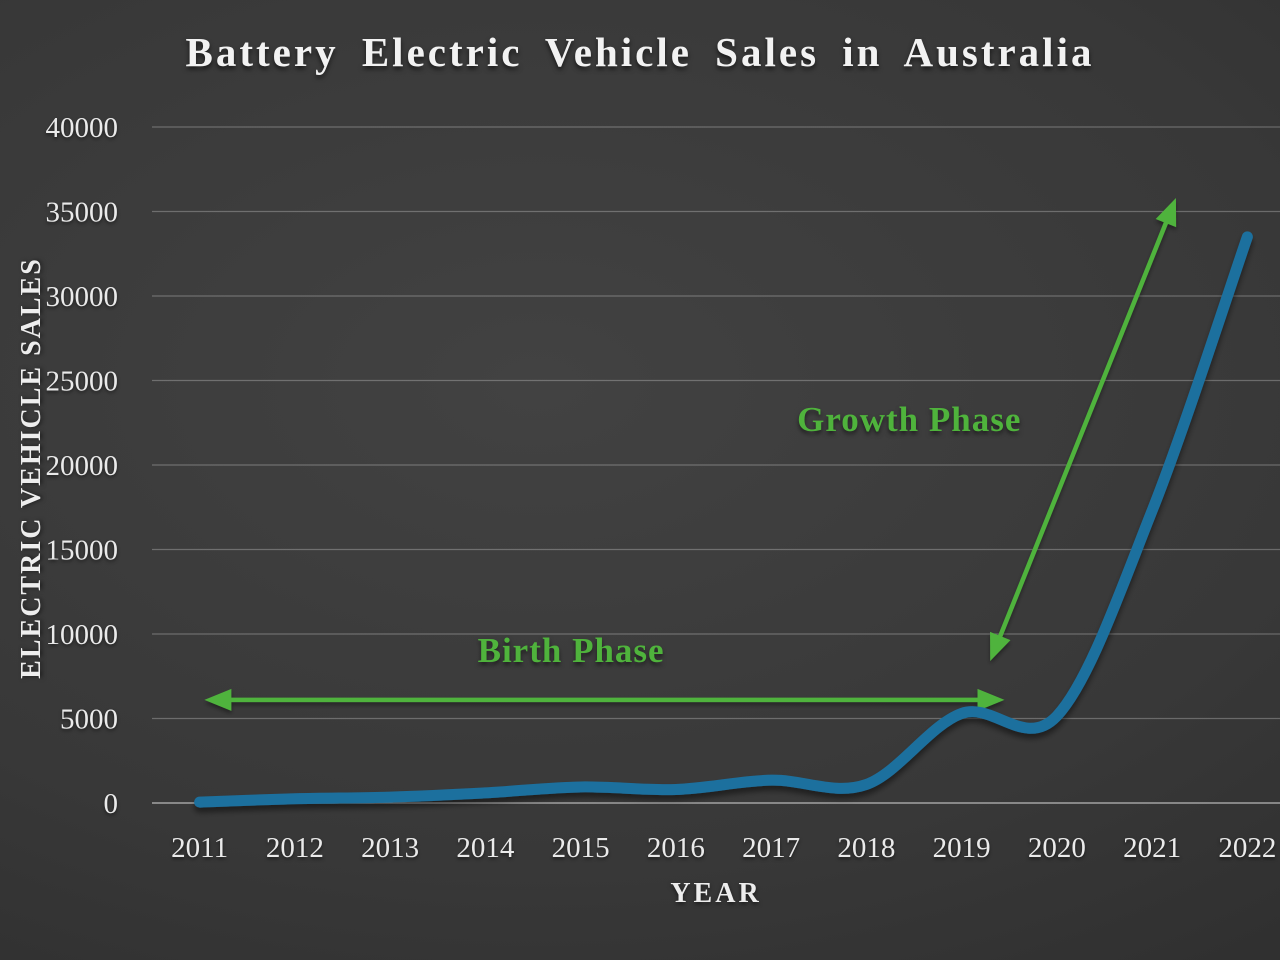  What do you see at coordinates (82, 635) in the screenshot?
I see `y-tick-label: 10000` at bounding box center [82, 635].